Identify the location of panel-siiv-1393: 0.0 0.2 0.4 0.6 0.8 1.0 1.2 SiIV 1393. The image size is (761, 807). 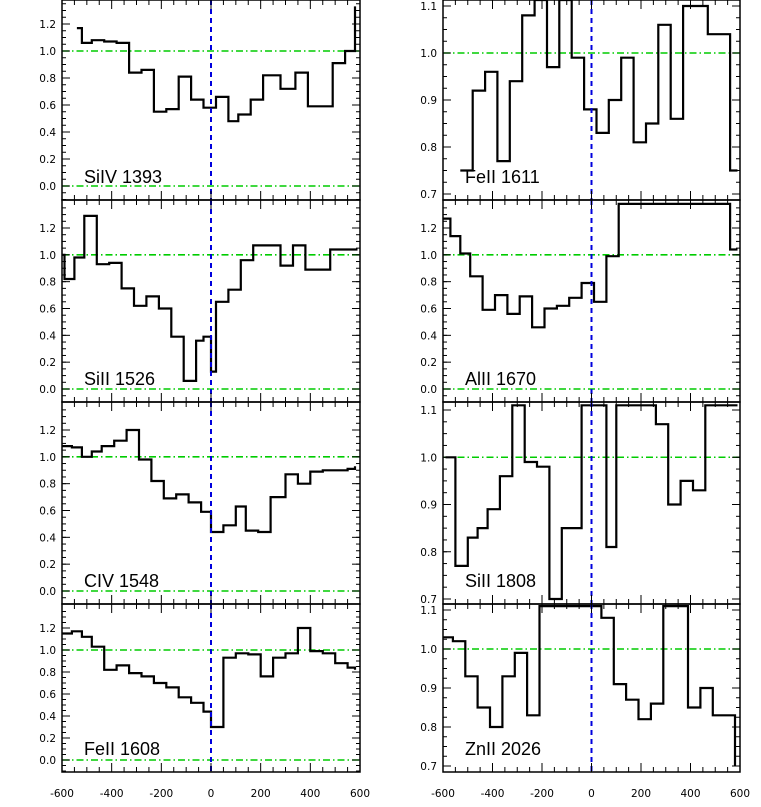
(200, 100).